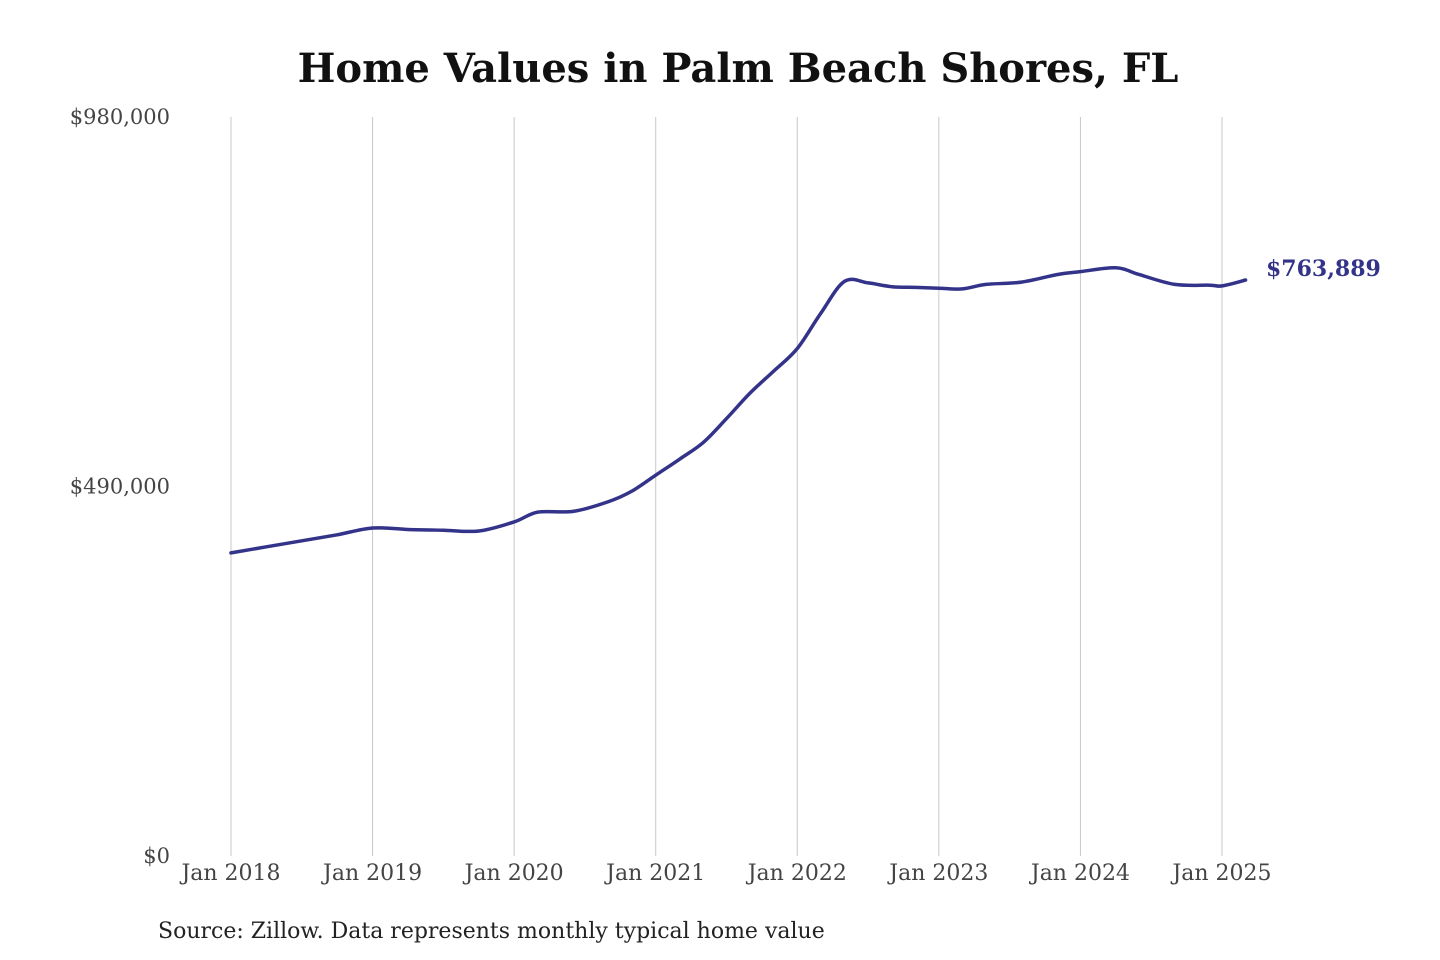 This screenshot has width=1440, height=960. What do you see at coordinates (156, 856) in the screenshot?
I see `y-tick-label: $0` at bounding box center [156, 856].